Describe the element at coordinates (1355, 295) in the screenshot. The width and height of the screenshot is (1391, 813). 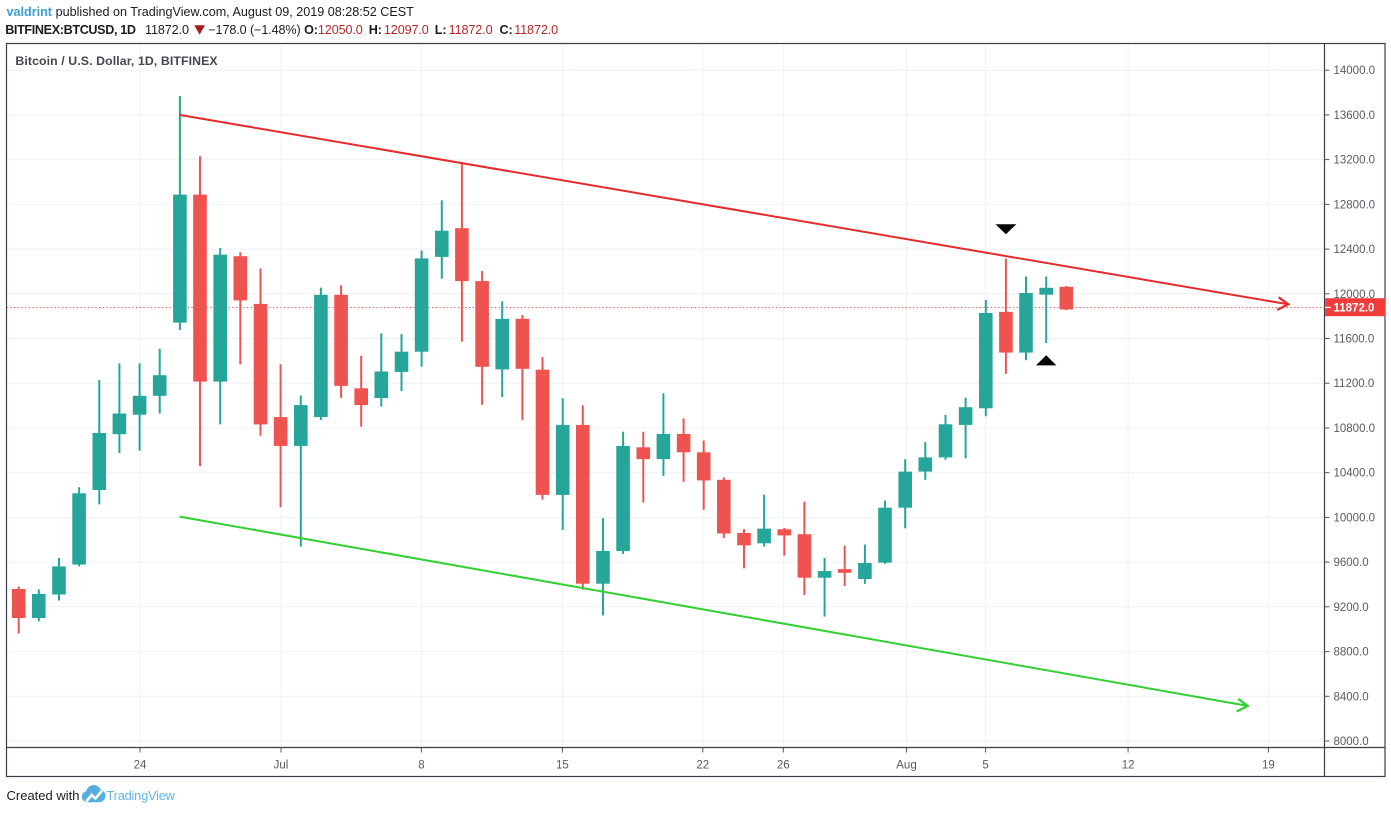
I see `svg-text: 12000.0` at that location.